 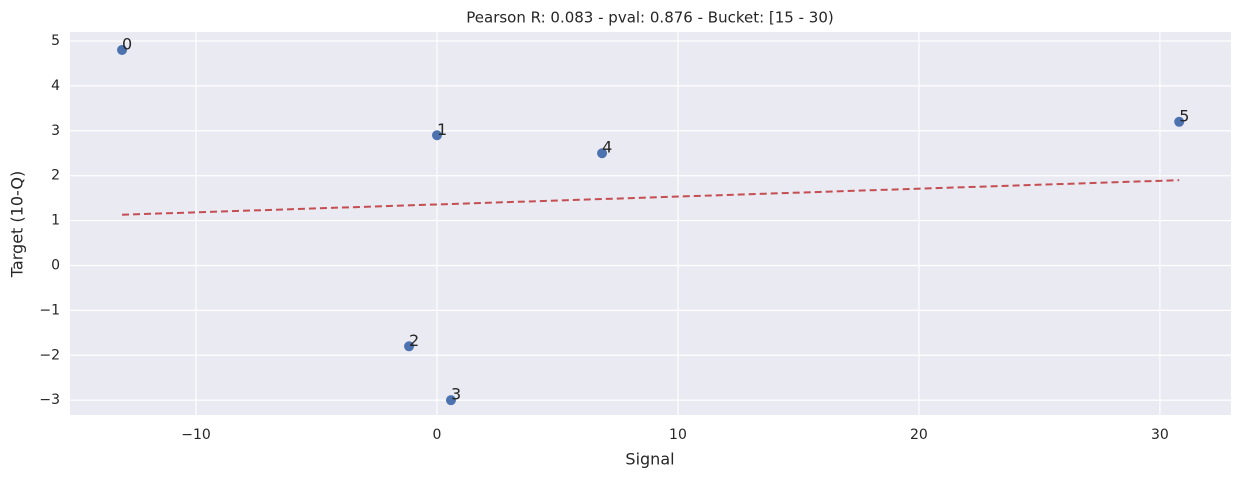 What do you see at coordinates (55, 41) in the screenshot?
I see `y-tick-label: 5` at bounding box center [55, 41].